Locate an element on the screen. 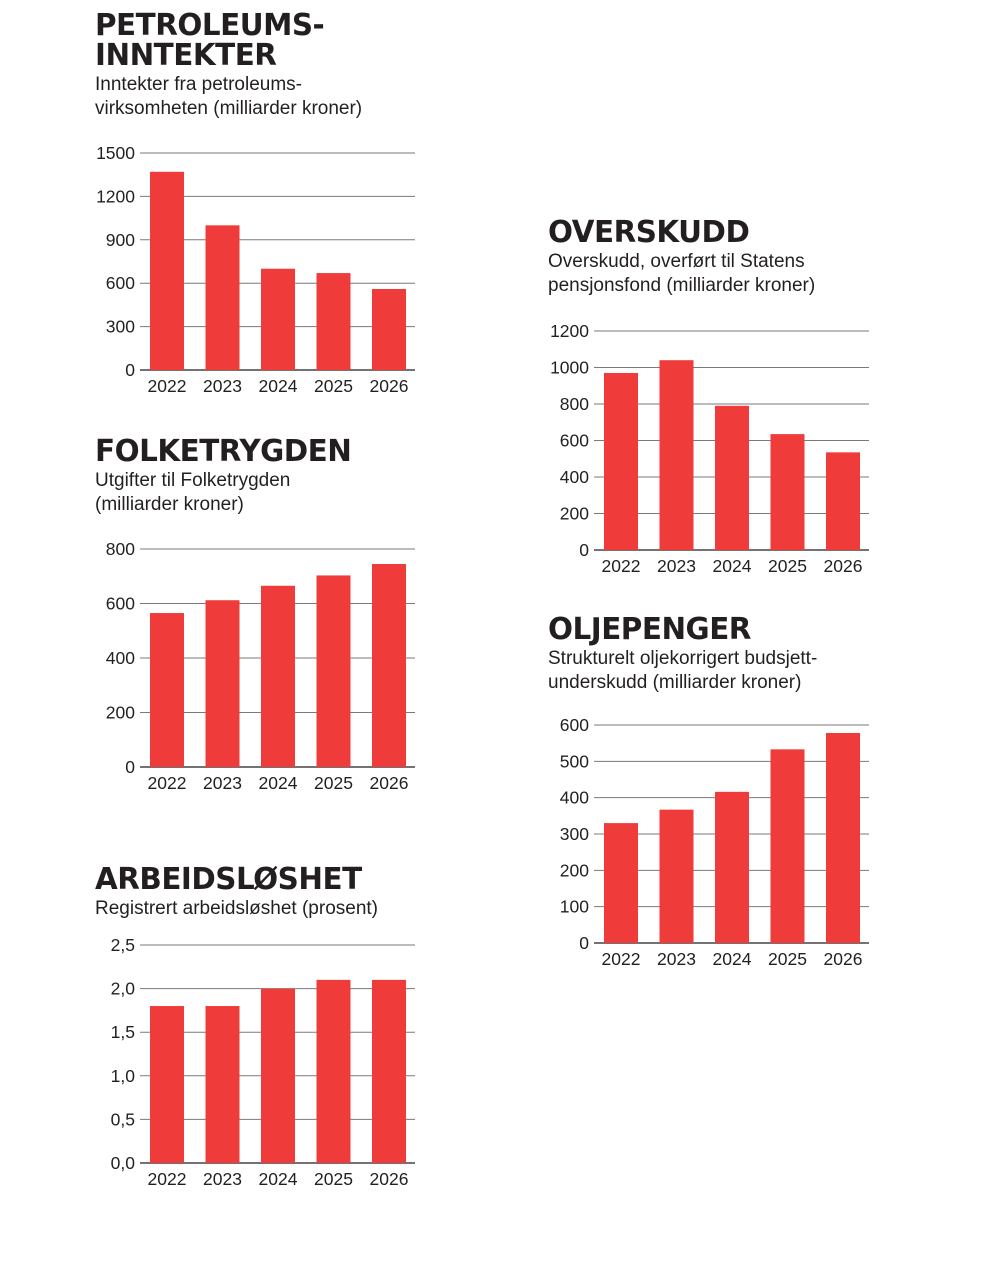 This screenshot has height=1277, width=1000. y-tick-label: 1,5 is located at coordinates (123, 1032).